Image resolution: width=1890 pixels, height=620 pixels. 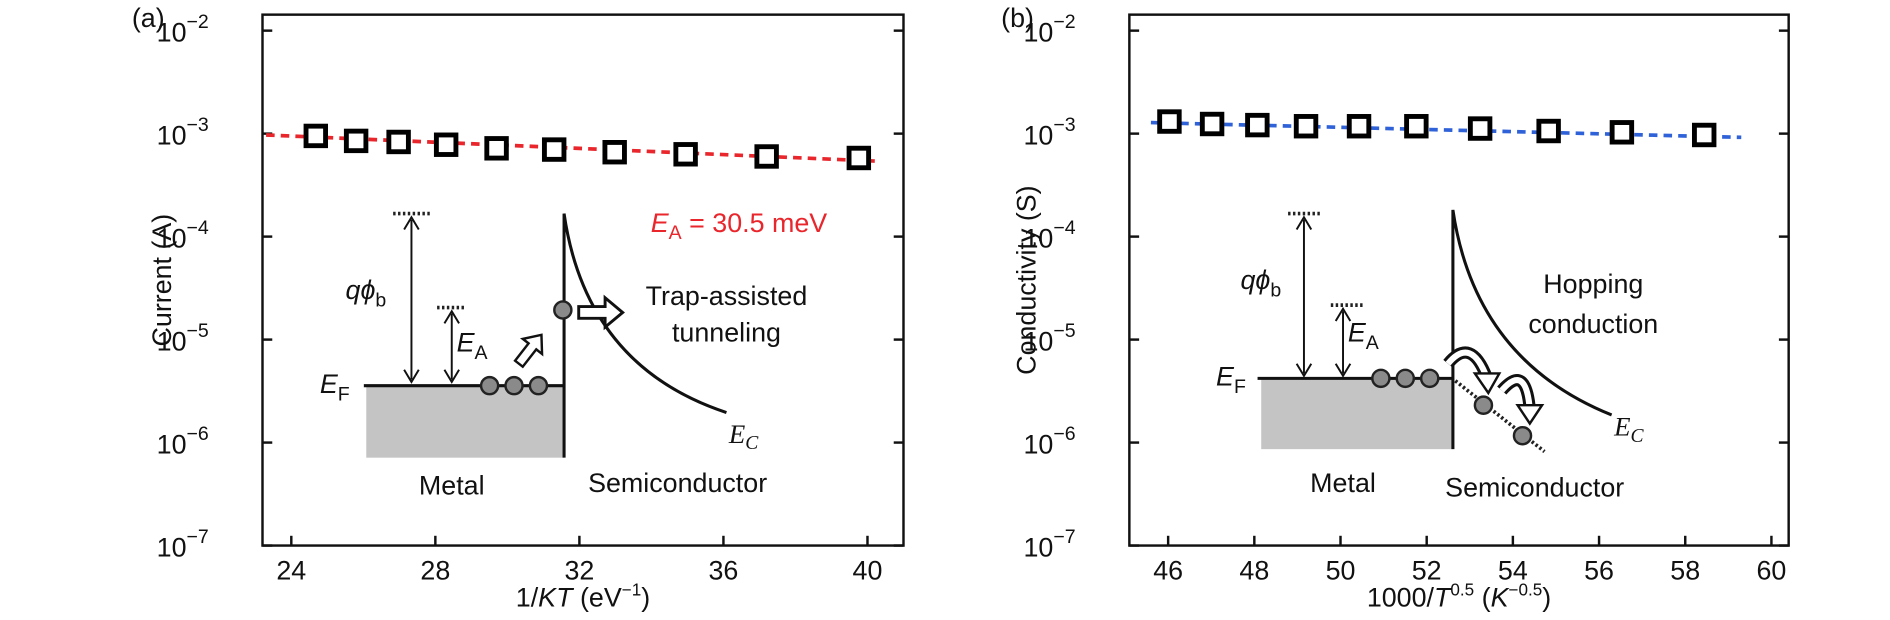 I want to click on inset-label: qϕb, so click(x=1260, y=283).